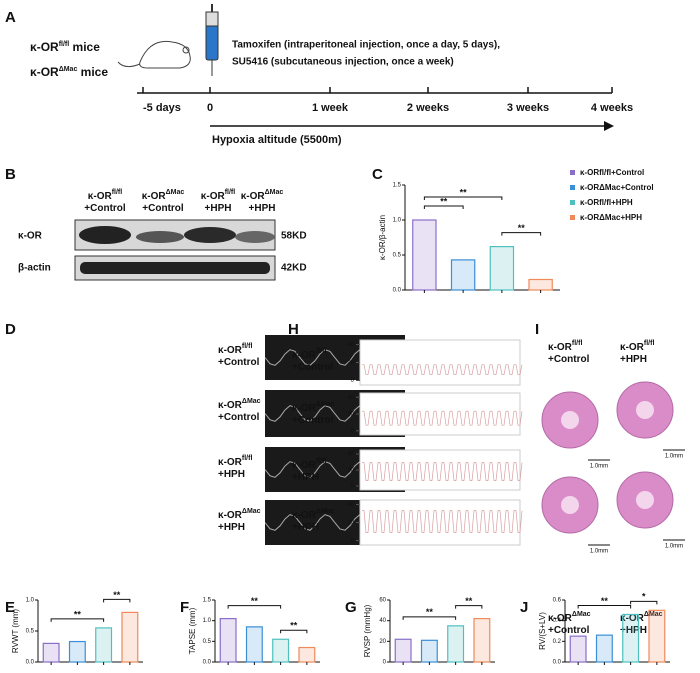 The height and width of the screenshot is (673, 700). What do you see at coordinates (612, 108) in the screenshot?
I see `label: 4 weeks` at bounding box center [612, 108].